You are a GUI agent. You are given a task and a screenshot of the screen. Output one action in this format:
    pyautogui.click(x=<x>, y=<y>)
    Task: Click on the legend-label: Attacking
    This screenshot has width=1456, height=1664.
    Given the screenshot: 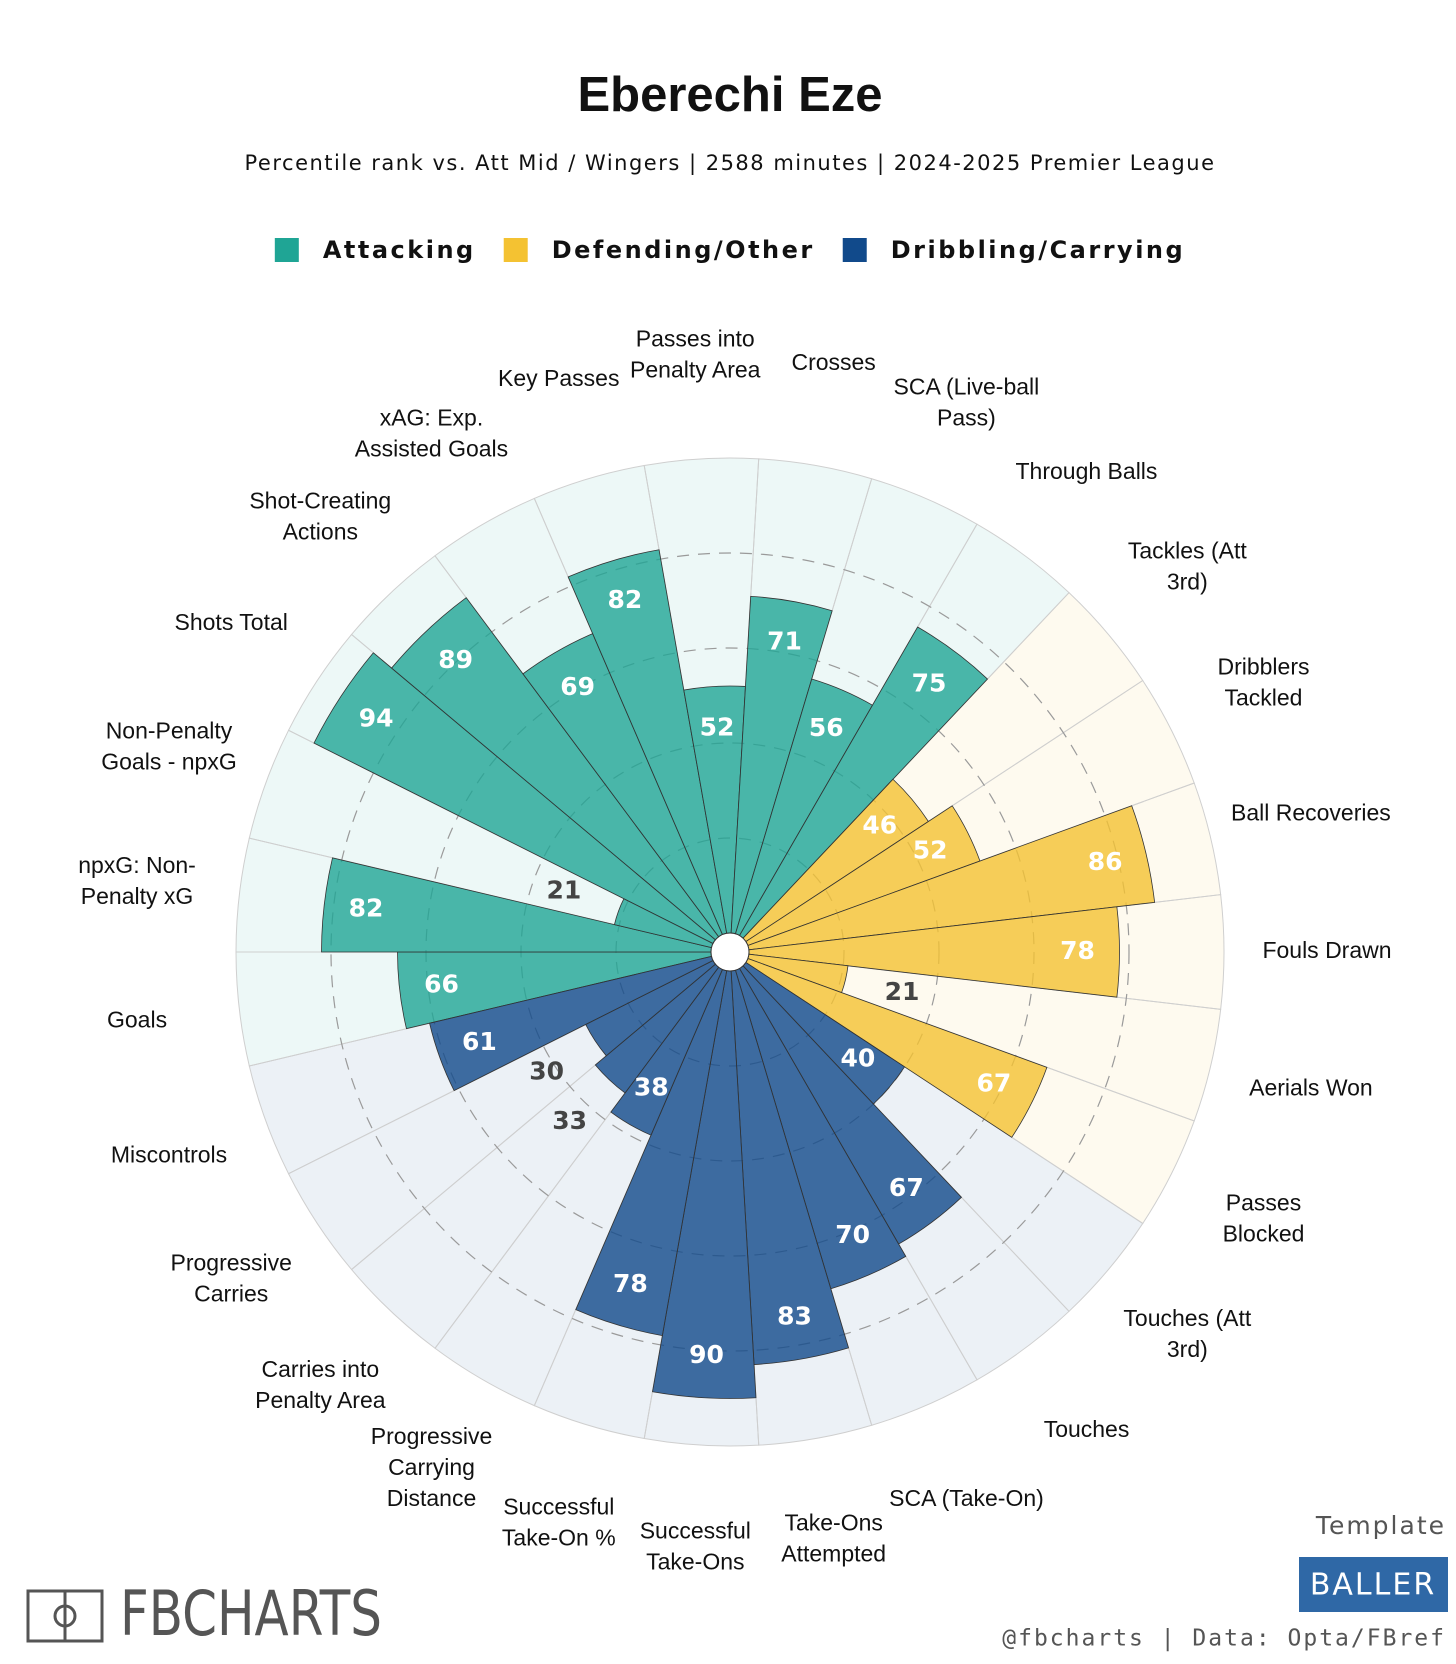 What is the action you would take?
    pyautogui.click(x=399, y=250)
    